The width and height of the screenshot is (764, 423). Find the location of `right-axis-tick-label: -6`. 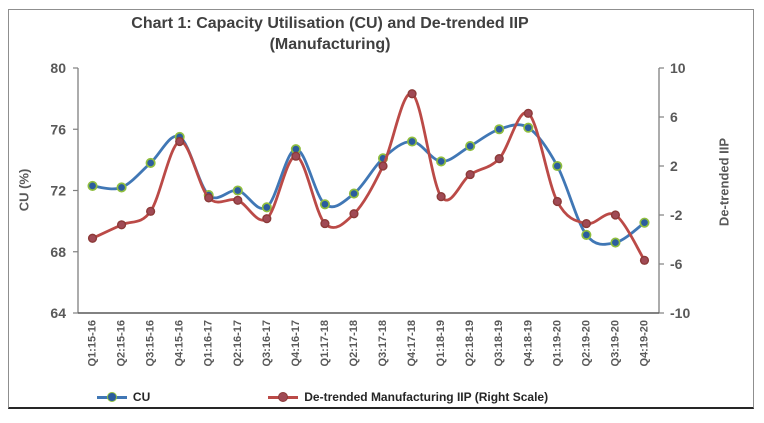

right-axis-tick-label: -6 is located at coordinates (676, 264).